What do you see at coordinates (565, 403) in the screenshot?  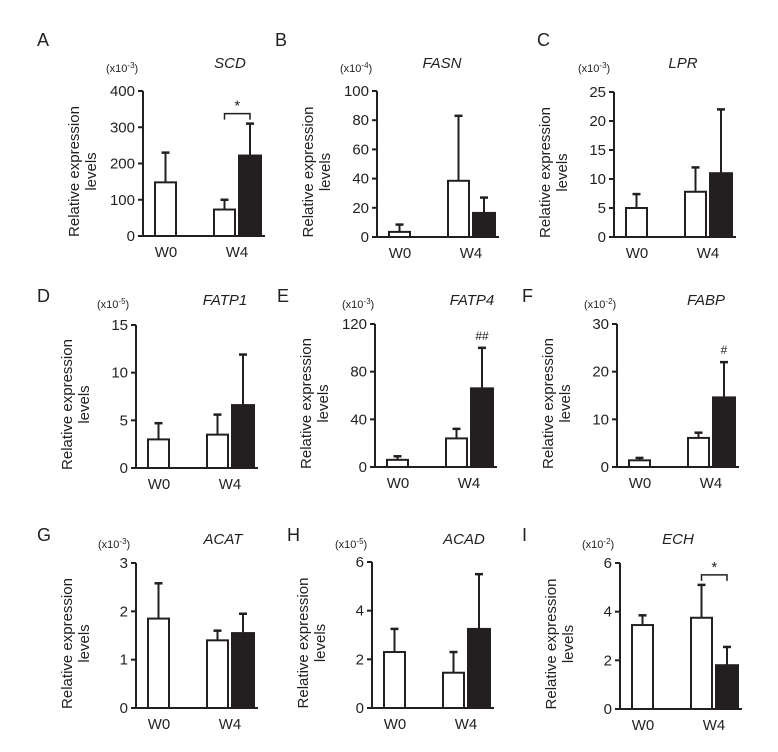 I see `panel-f-ylabel-line2: levels` at bounding box center [565, 403].